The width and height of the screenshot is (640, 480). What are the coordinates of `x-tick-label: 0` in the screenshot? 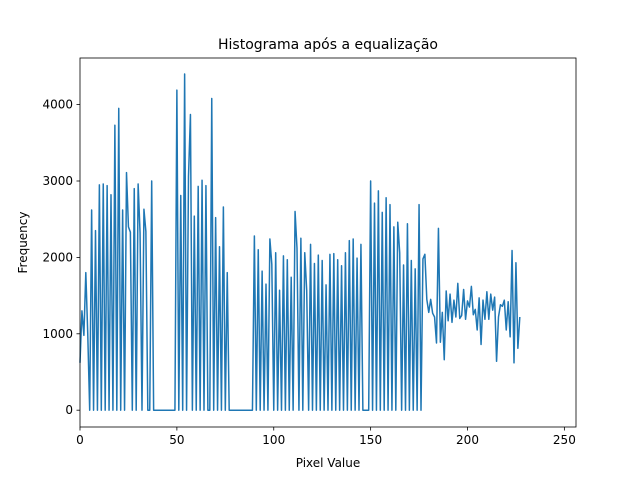 It's located at (80, 440).